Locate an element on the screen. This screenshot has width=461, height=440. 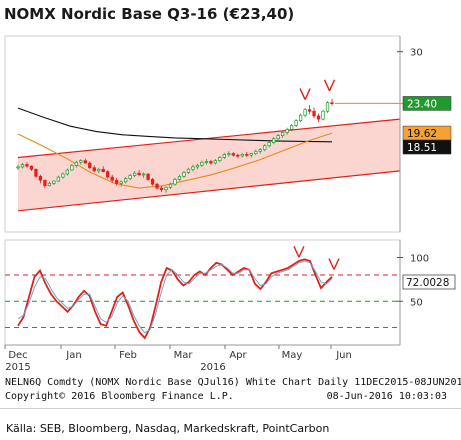
oscillator-y-tick-label: 100 is located at coordinates (419, 259).